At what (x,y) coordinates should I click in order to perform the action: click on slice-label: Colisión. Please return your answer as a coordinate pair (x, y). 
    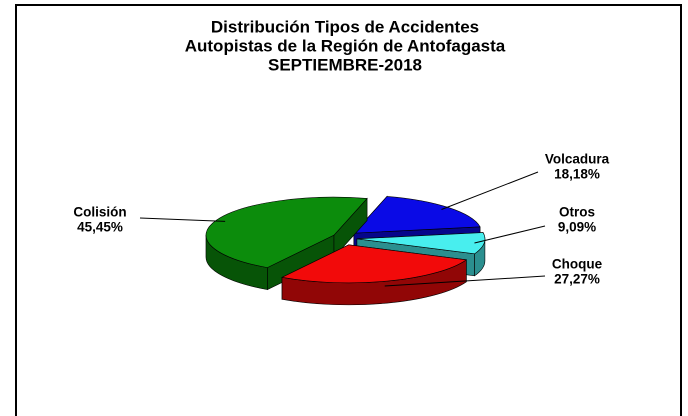
    Looking at the image, I should click on (99, 212).